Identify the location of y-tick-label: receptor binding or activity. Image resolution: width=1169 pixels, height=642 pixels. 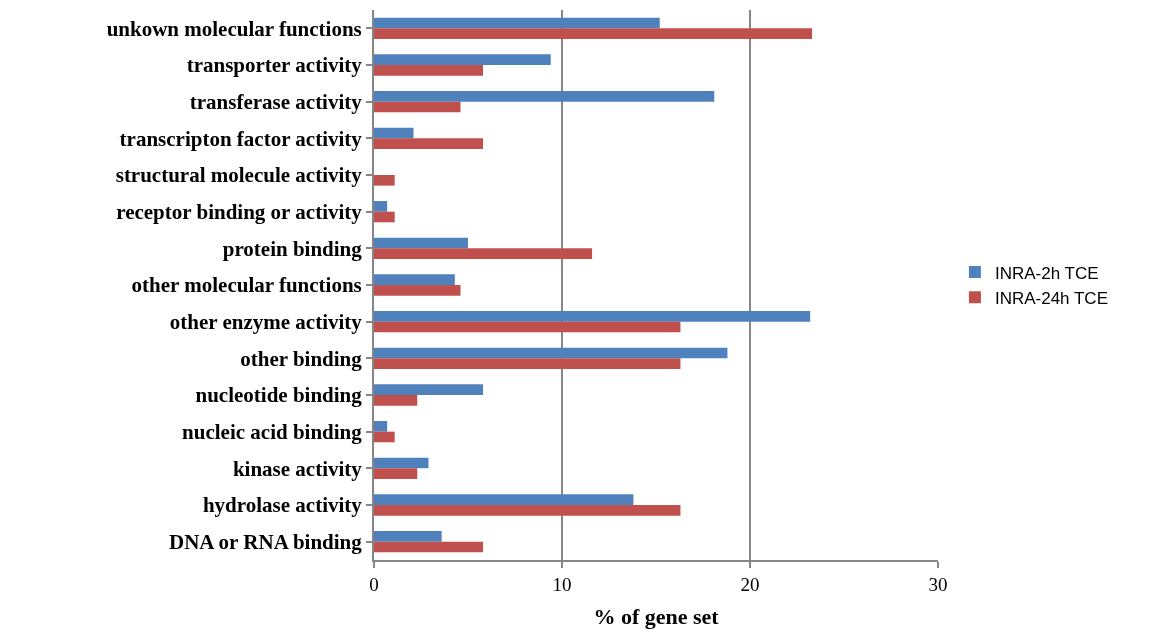
(239, 212).